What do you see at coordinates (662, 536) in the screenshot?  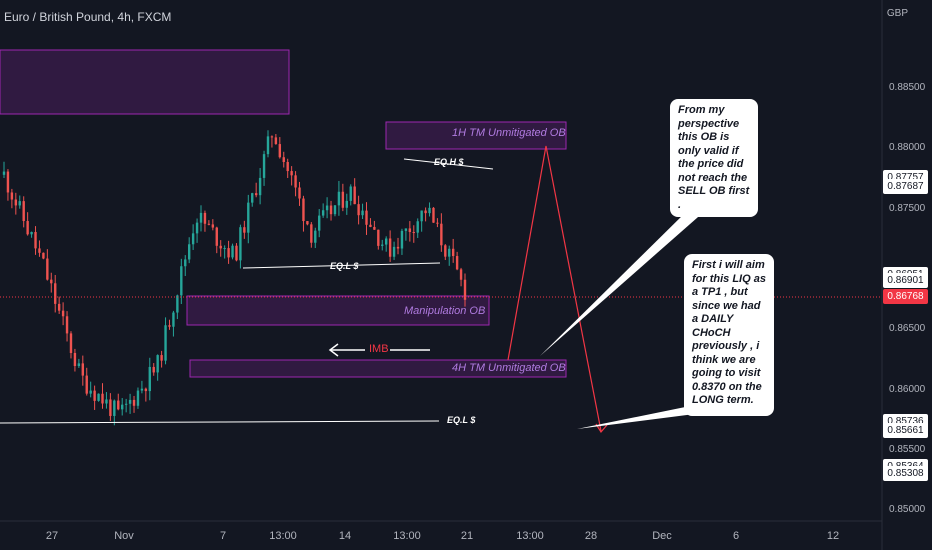 I see `time-tick: Dec` at bounding box center [662, 536].